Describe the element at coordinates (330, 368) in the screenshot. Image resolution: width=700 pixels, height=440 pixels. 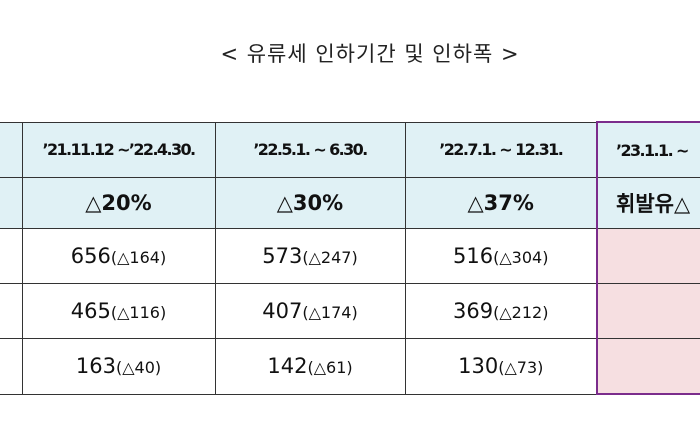
I see `cell-change: (△61)` at that location.